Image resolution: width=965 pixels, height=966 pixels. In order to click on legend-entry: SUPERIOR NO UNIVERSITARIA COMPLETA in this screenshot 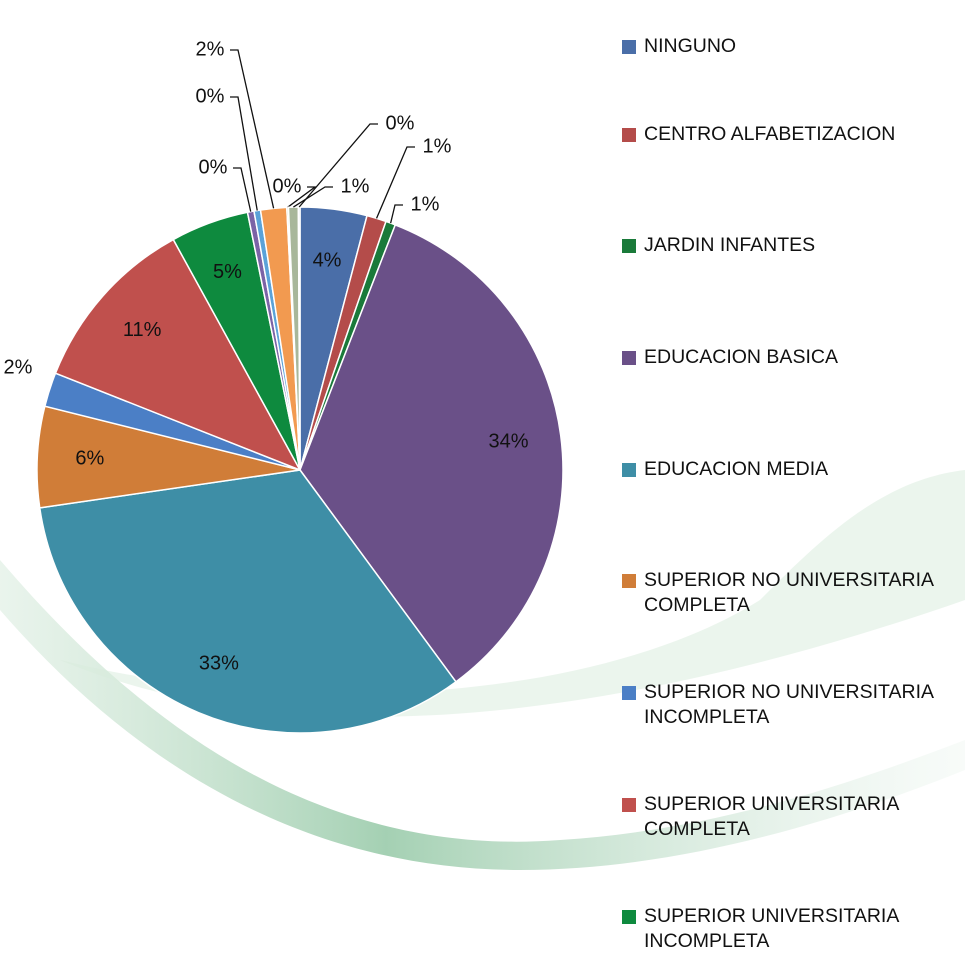, I will do `click(792, 593)`.